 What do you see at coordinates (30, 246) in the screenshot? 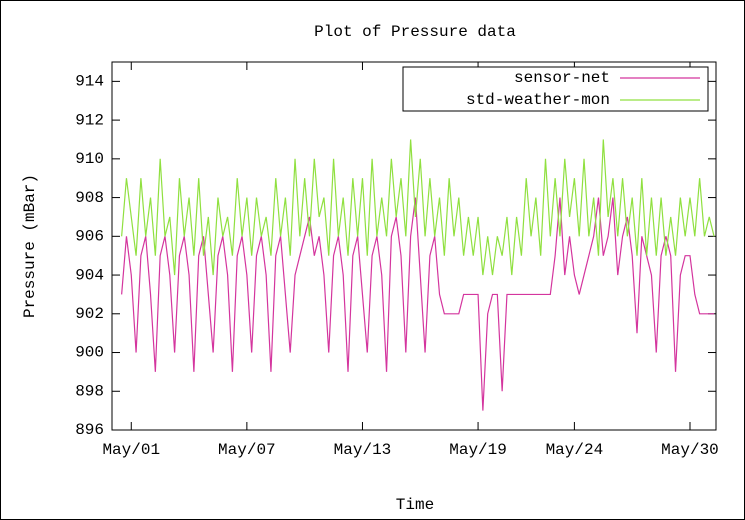
I see `y-axis-label: Pressure (mBar)` at bounding box center [30, 246].